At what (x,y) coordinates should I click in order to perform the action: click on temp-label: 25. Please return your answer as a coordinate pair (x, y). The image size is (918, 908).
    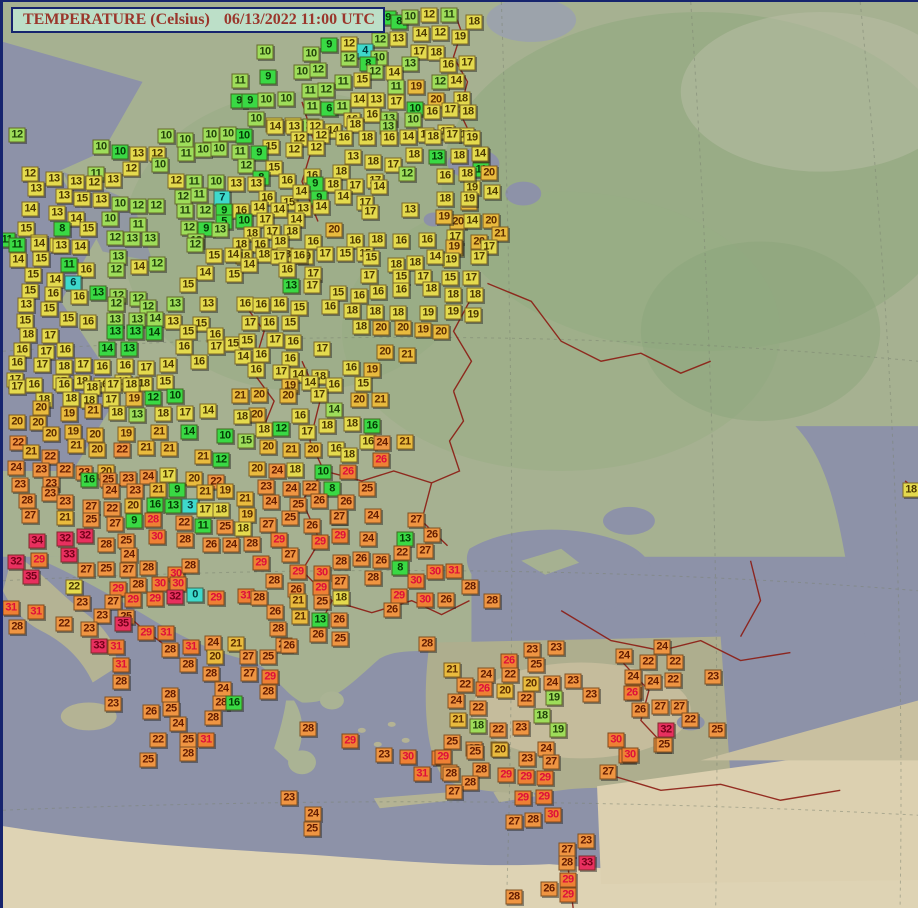
    Looking at the image, I should click on (367, 489).